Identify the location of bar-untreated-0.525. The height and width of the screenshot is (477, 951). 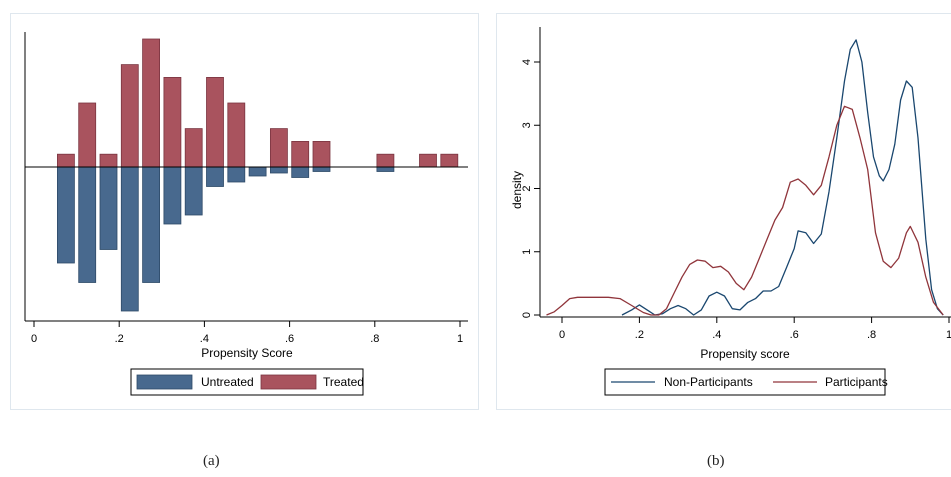
(257, 171).